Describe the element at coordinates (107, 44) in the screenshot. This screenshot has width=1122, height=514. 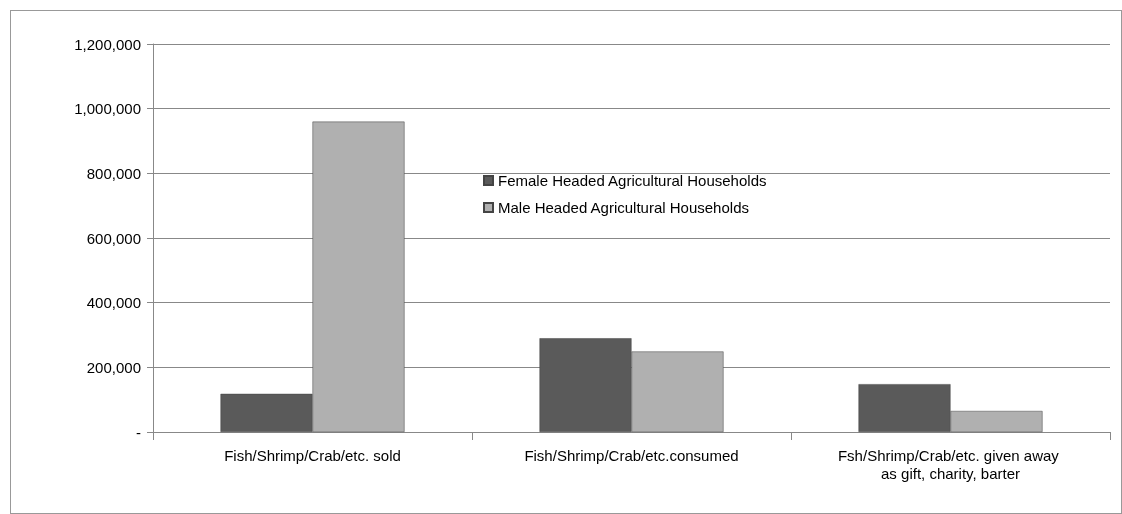
I see `y-tick-label: 1,200,000` at that location.